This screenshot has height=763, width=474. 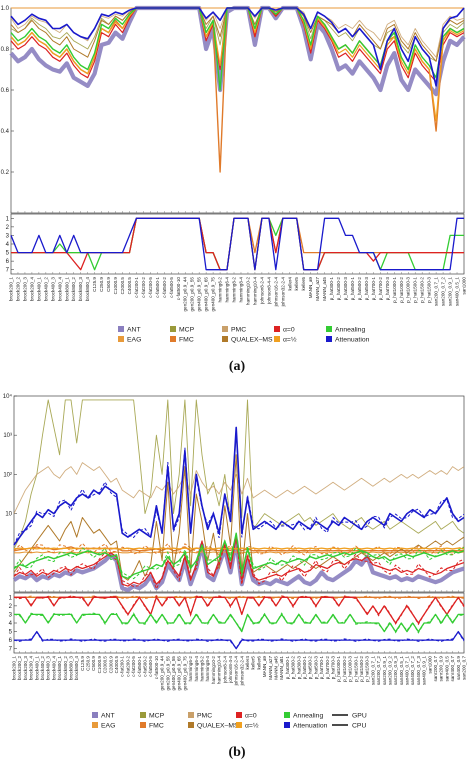 What do you see at coordinates (190, 669) in the screenshot?
I see `x-tick-label: hamming6-2` at bounding box center [190, 669].